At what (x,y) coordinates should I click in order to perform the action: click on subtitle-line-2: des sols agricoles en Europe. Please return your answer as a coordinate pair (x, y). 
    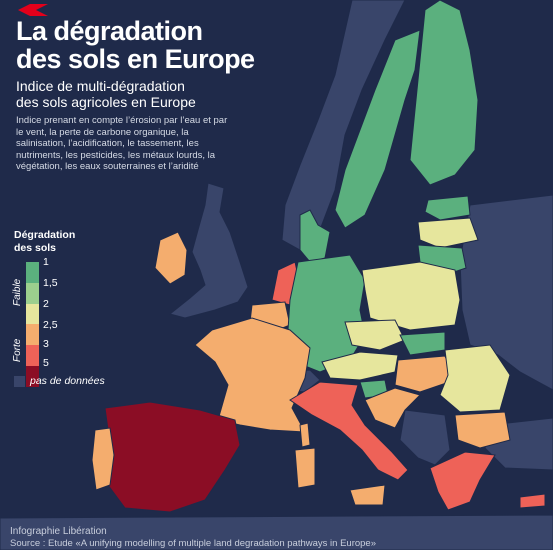
    Looking at the image, I should click on (106, 102).